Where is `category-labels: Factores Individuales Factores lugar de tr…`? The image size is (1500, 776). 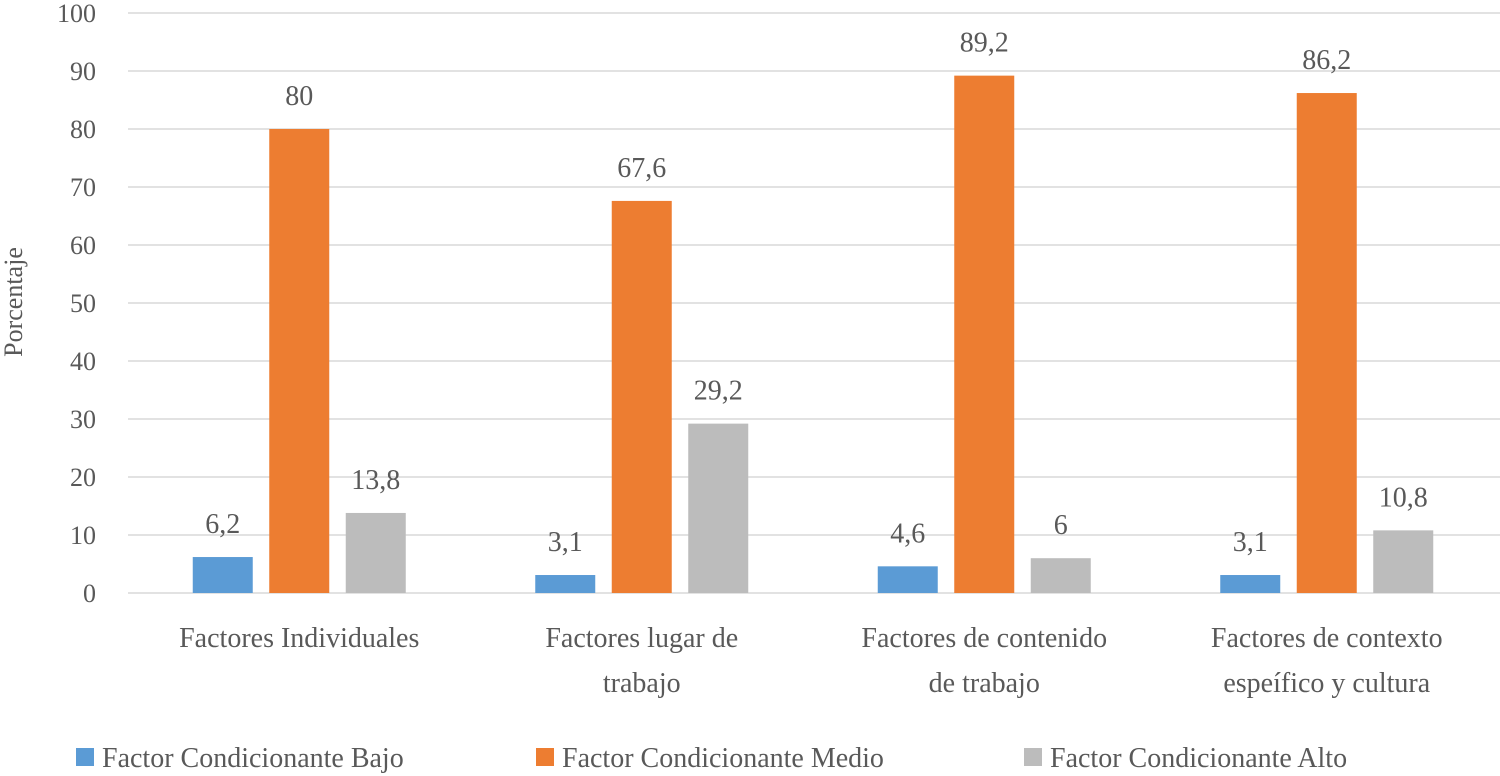 category-labels: Factores Individuales Factores lugar de tr… is located at coordinates (810, 661).